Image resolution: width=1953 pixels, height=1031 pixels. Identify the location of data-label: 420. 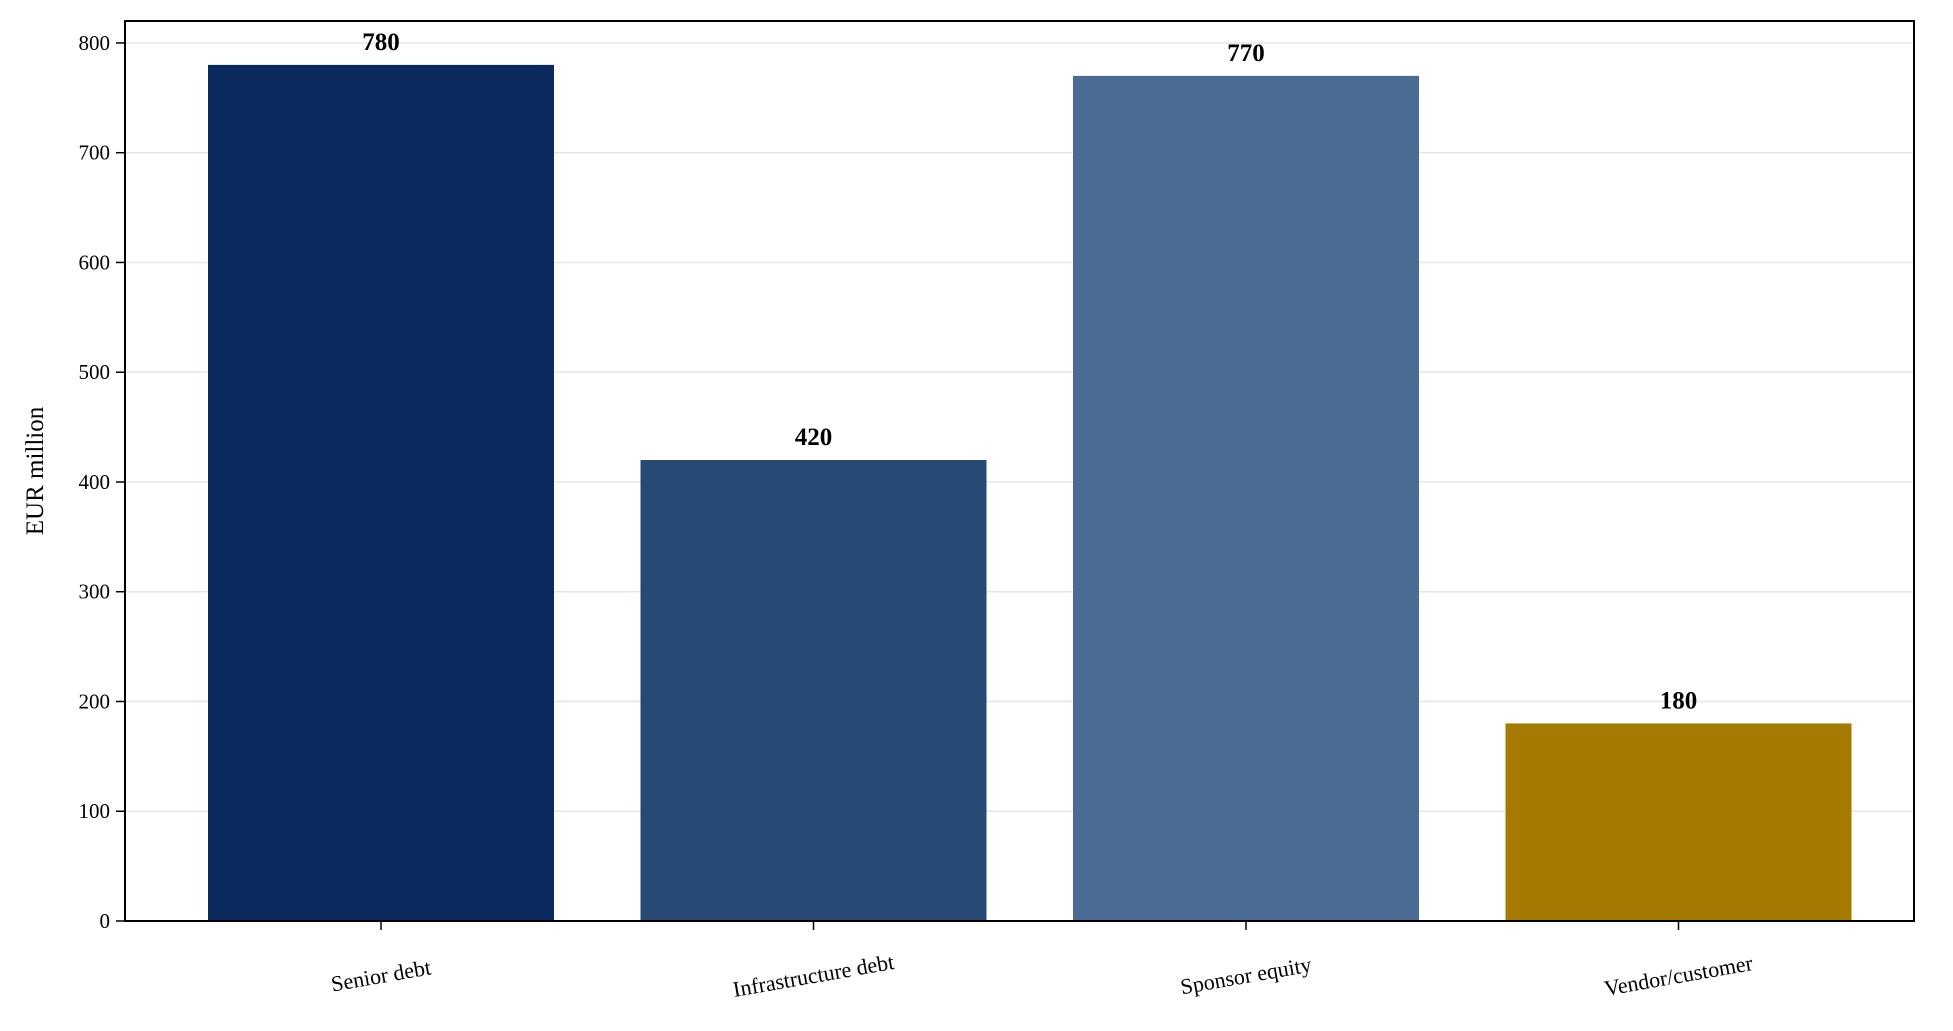
(814, 437).